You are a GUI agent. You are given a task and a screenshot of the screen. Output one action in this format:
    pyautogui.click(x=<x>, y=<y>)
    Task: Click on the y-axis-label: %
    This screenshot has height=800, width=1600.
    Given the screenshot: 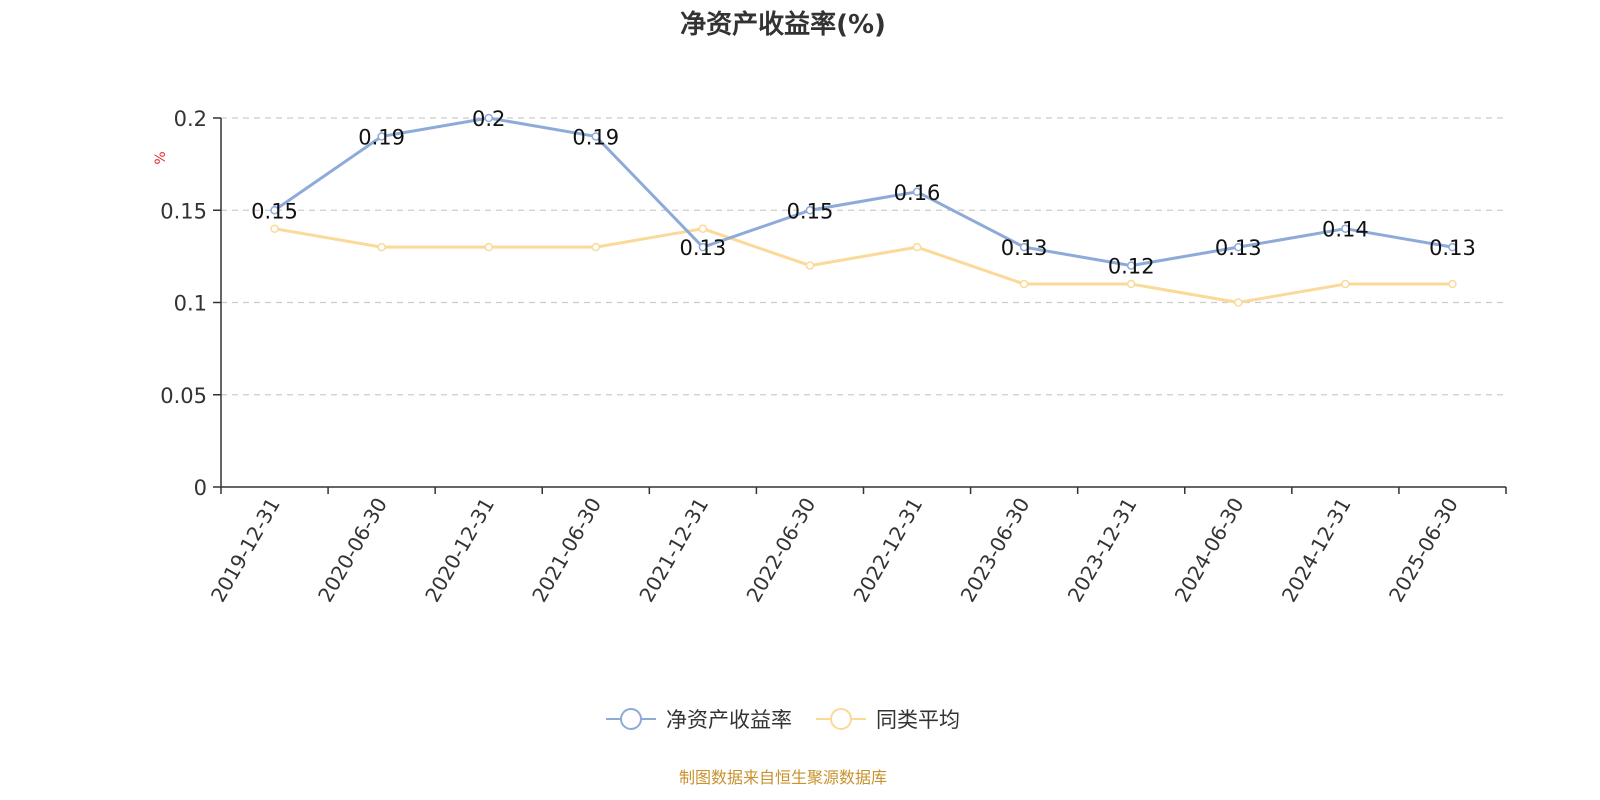 What is the action you would take?
    pyautogui.click(x=161, y=157)
    